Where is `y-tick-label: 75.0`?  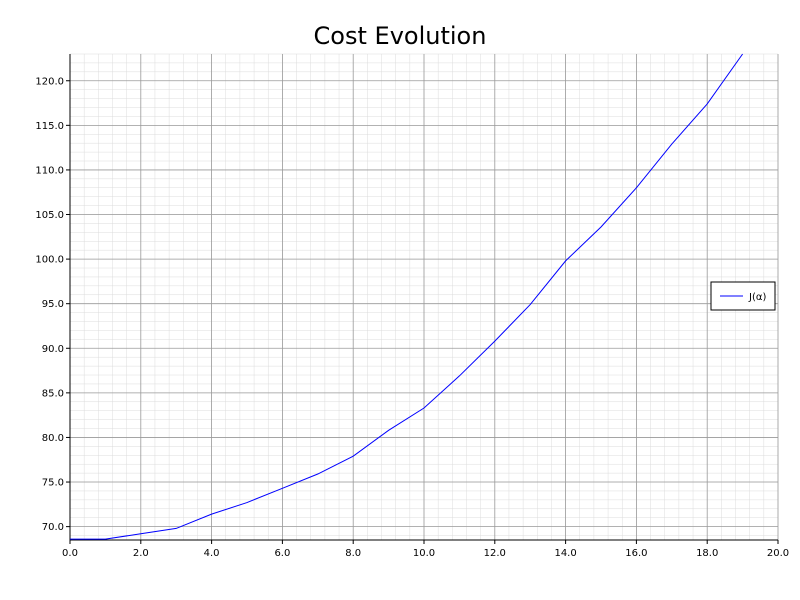 y-tick-label: 75.0 is located at coordinates (53, 483).